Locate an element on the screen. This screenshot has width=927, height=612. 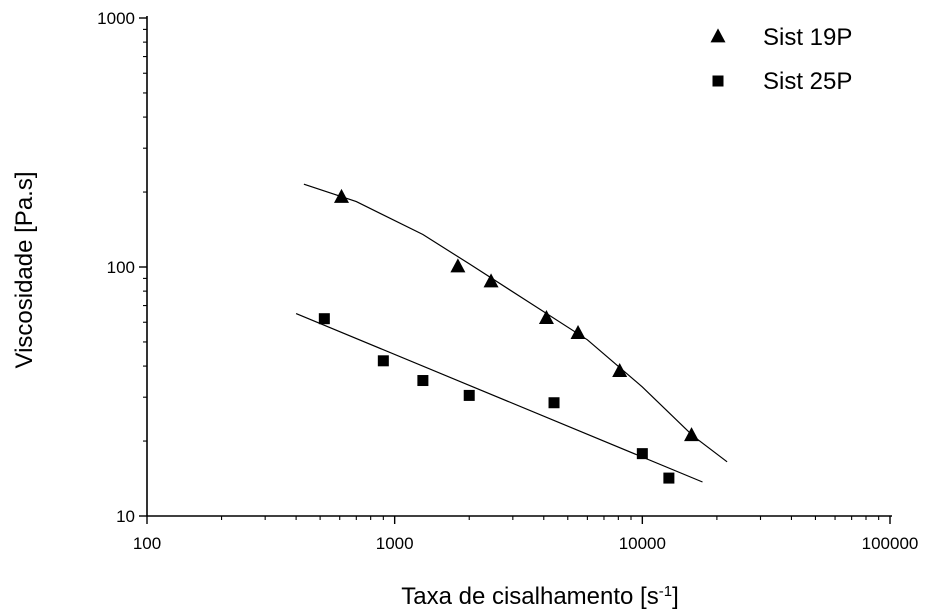
x-axis-title: Taxa de cisalhamento [s-1] is located at coordinates (540, 597).